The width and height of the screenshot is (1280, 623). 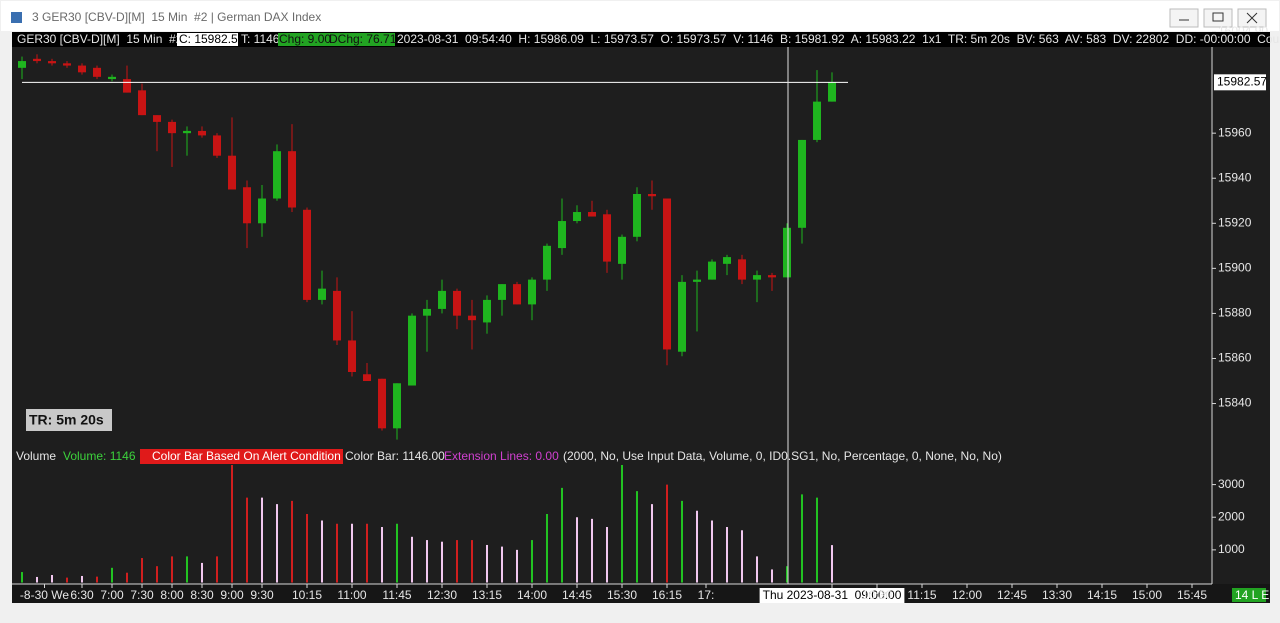 What do you see at coordinates (1235, 177) in the screenshot?
I see `y-tick-label: 15940` at bounding box center [1235, 177].